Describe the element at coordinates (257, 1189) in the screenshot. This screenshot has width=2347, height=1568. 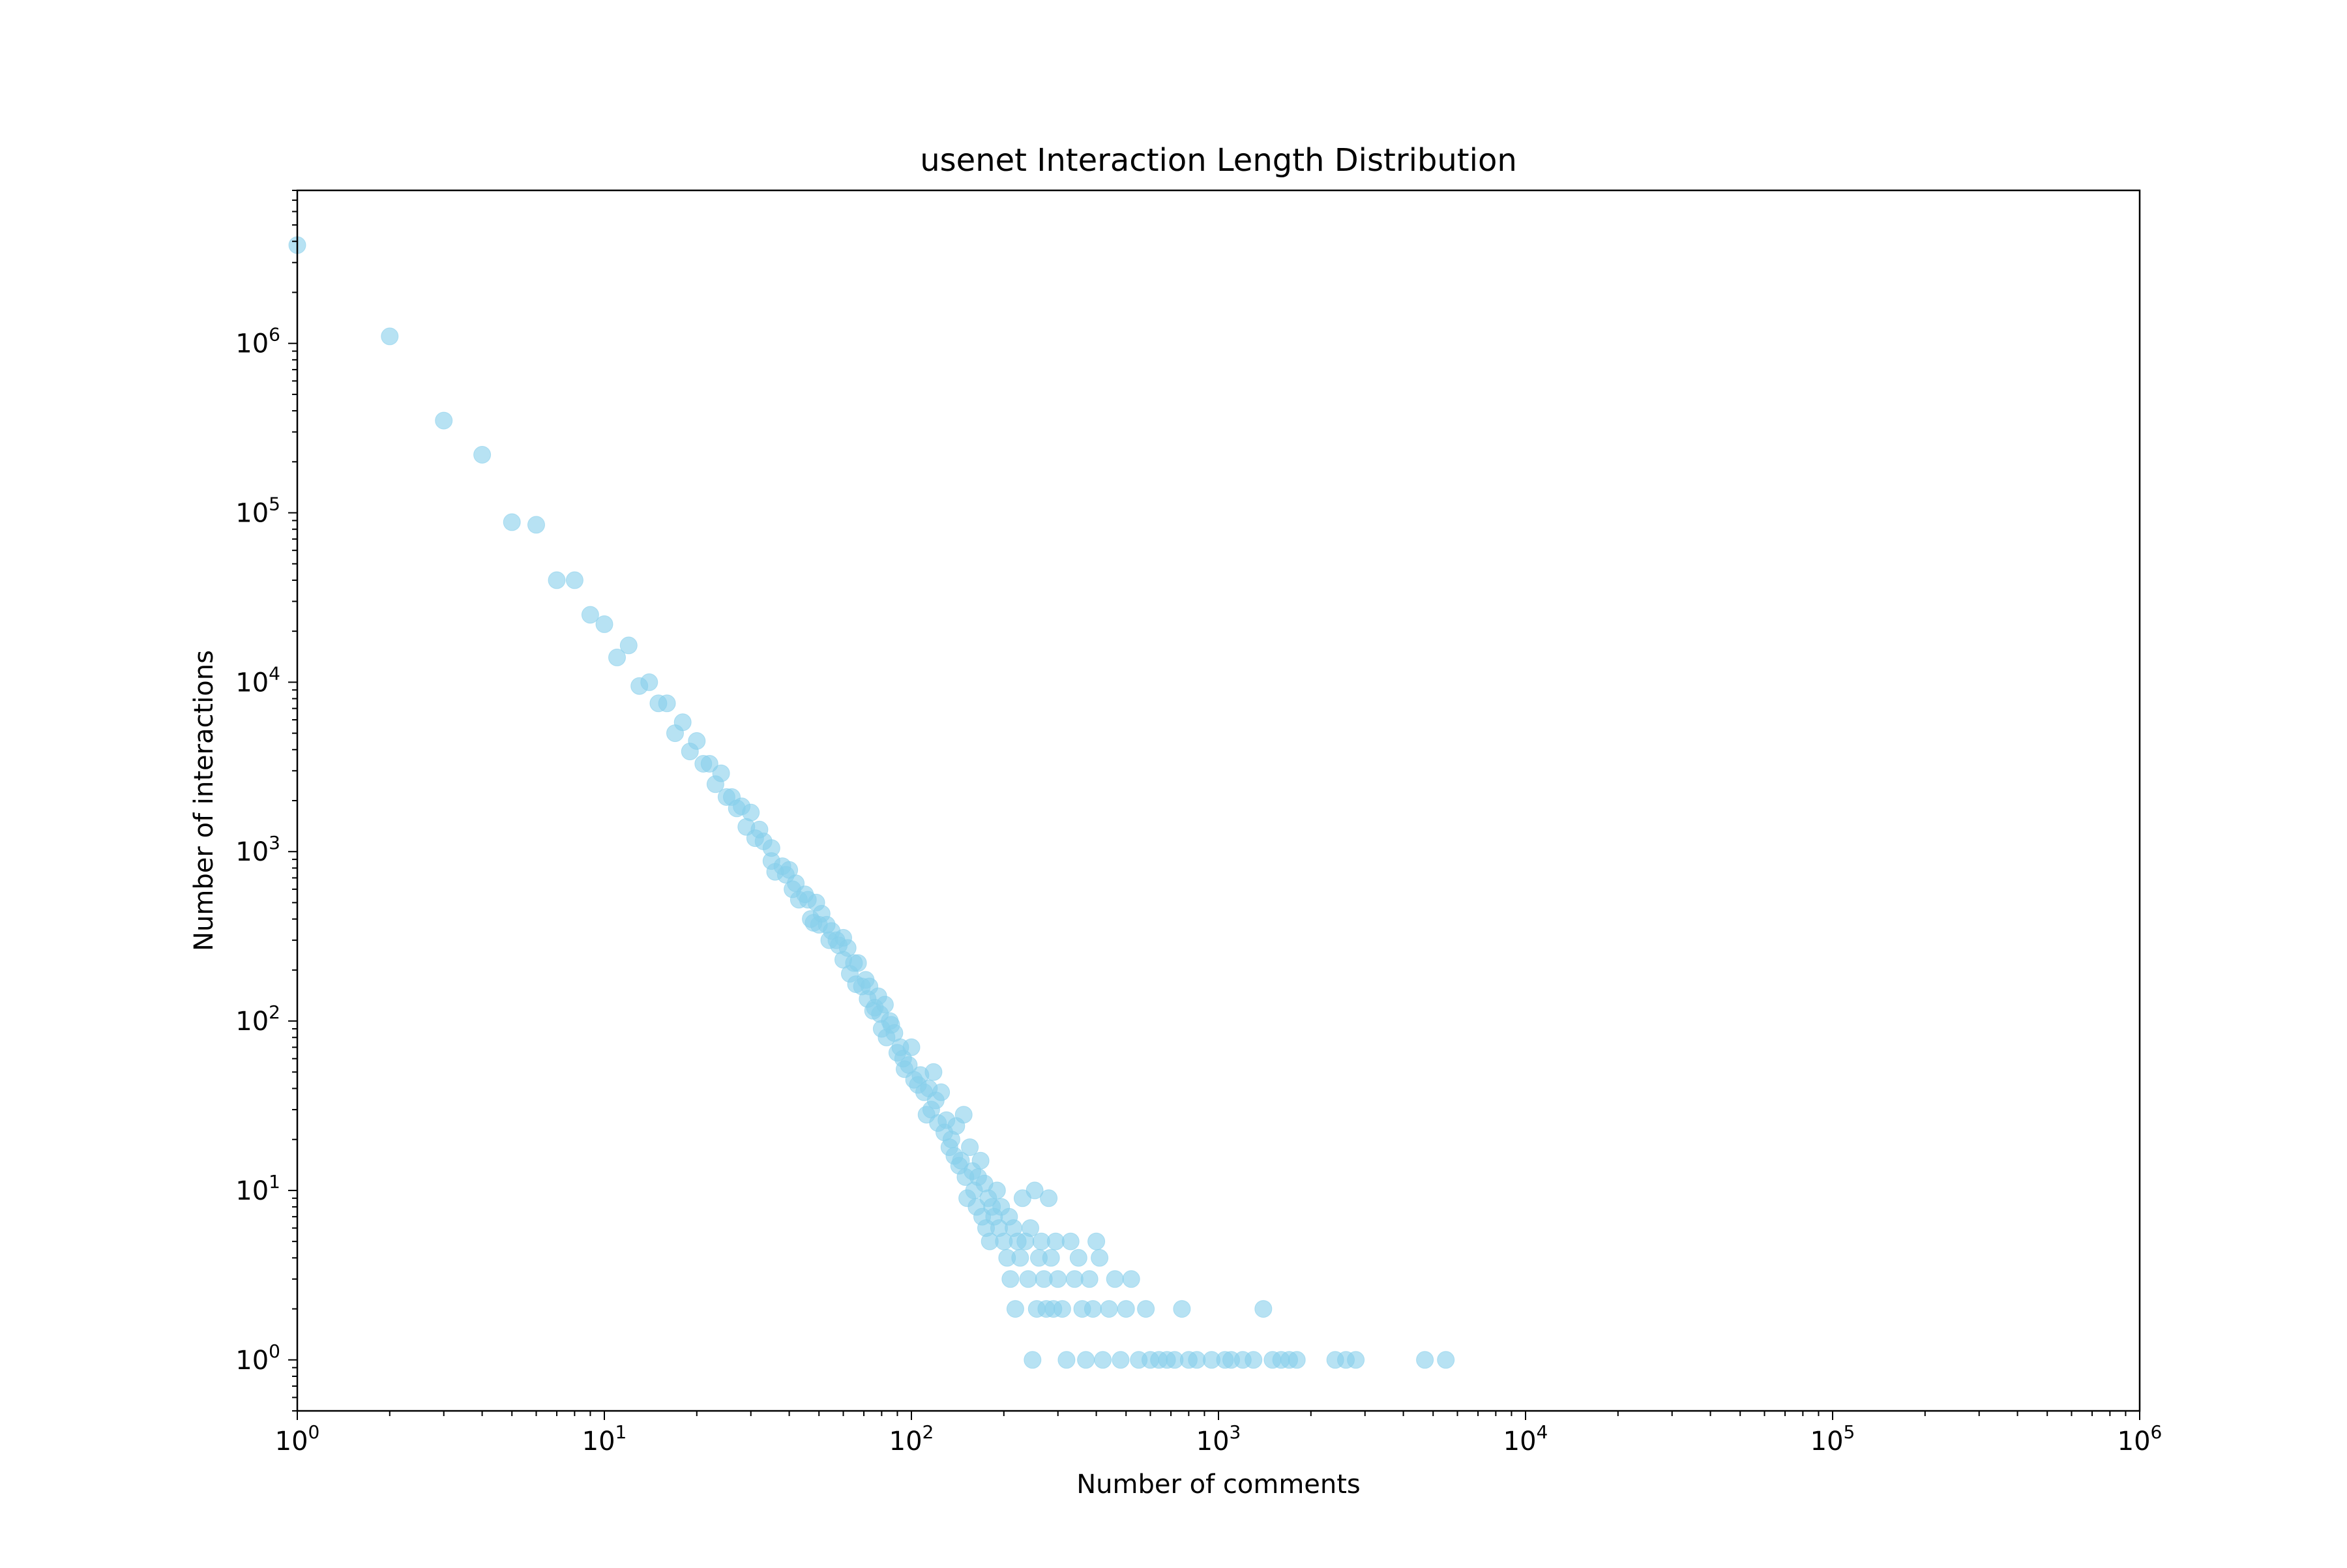
I see `y-tick-label: 10¹` at that location.